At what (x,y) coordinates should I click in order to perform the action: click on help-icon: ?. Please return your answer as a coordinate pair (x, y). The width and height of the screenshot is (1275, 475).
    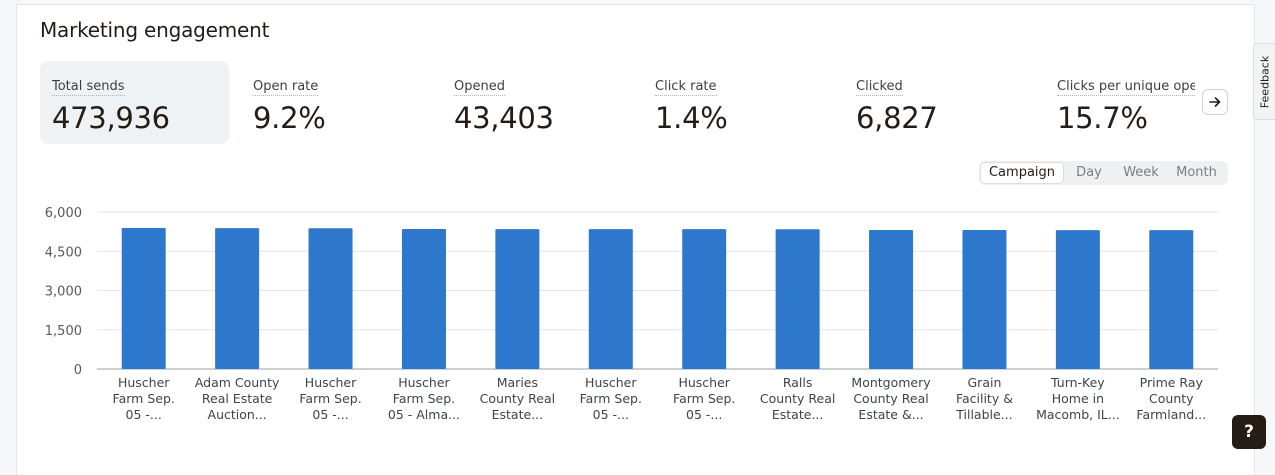
    Looking at the image, I should click on (1249, 432).